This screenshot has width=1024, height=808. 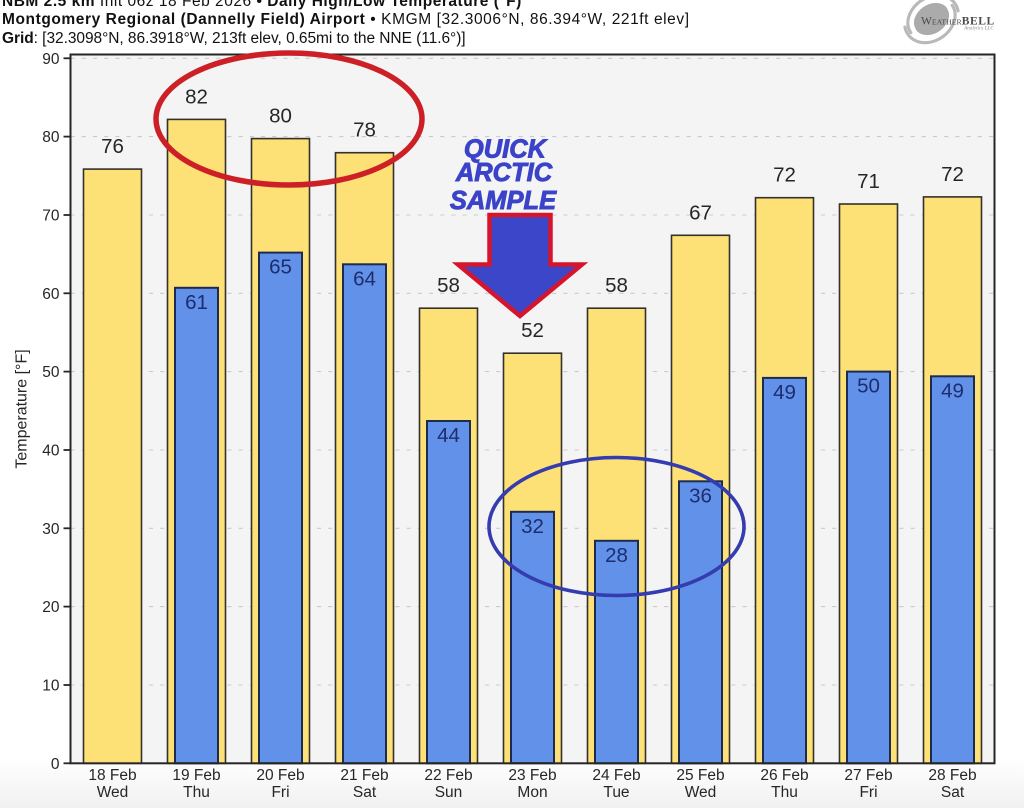 What do you see at coordinates (112, 775) in the screenshot?
I see `svg-text: 18 Feb` at bounding box center [112, 775].